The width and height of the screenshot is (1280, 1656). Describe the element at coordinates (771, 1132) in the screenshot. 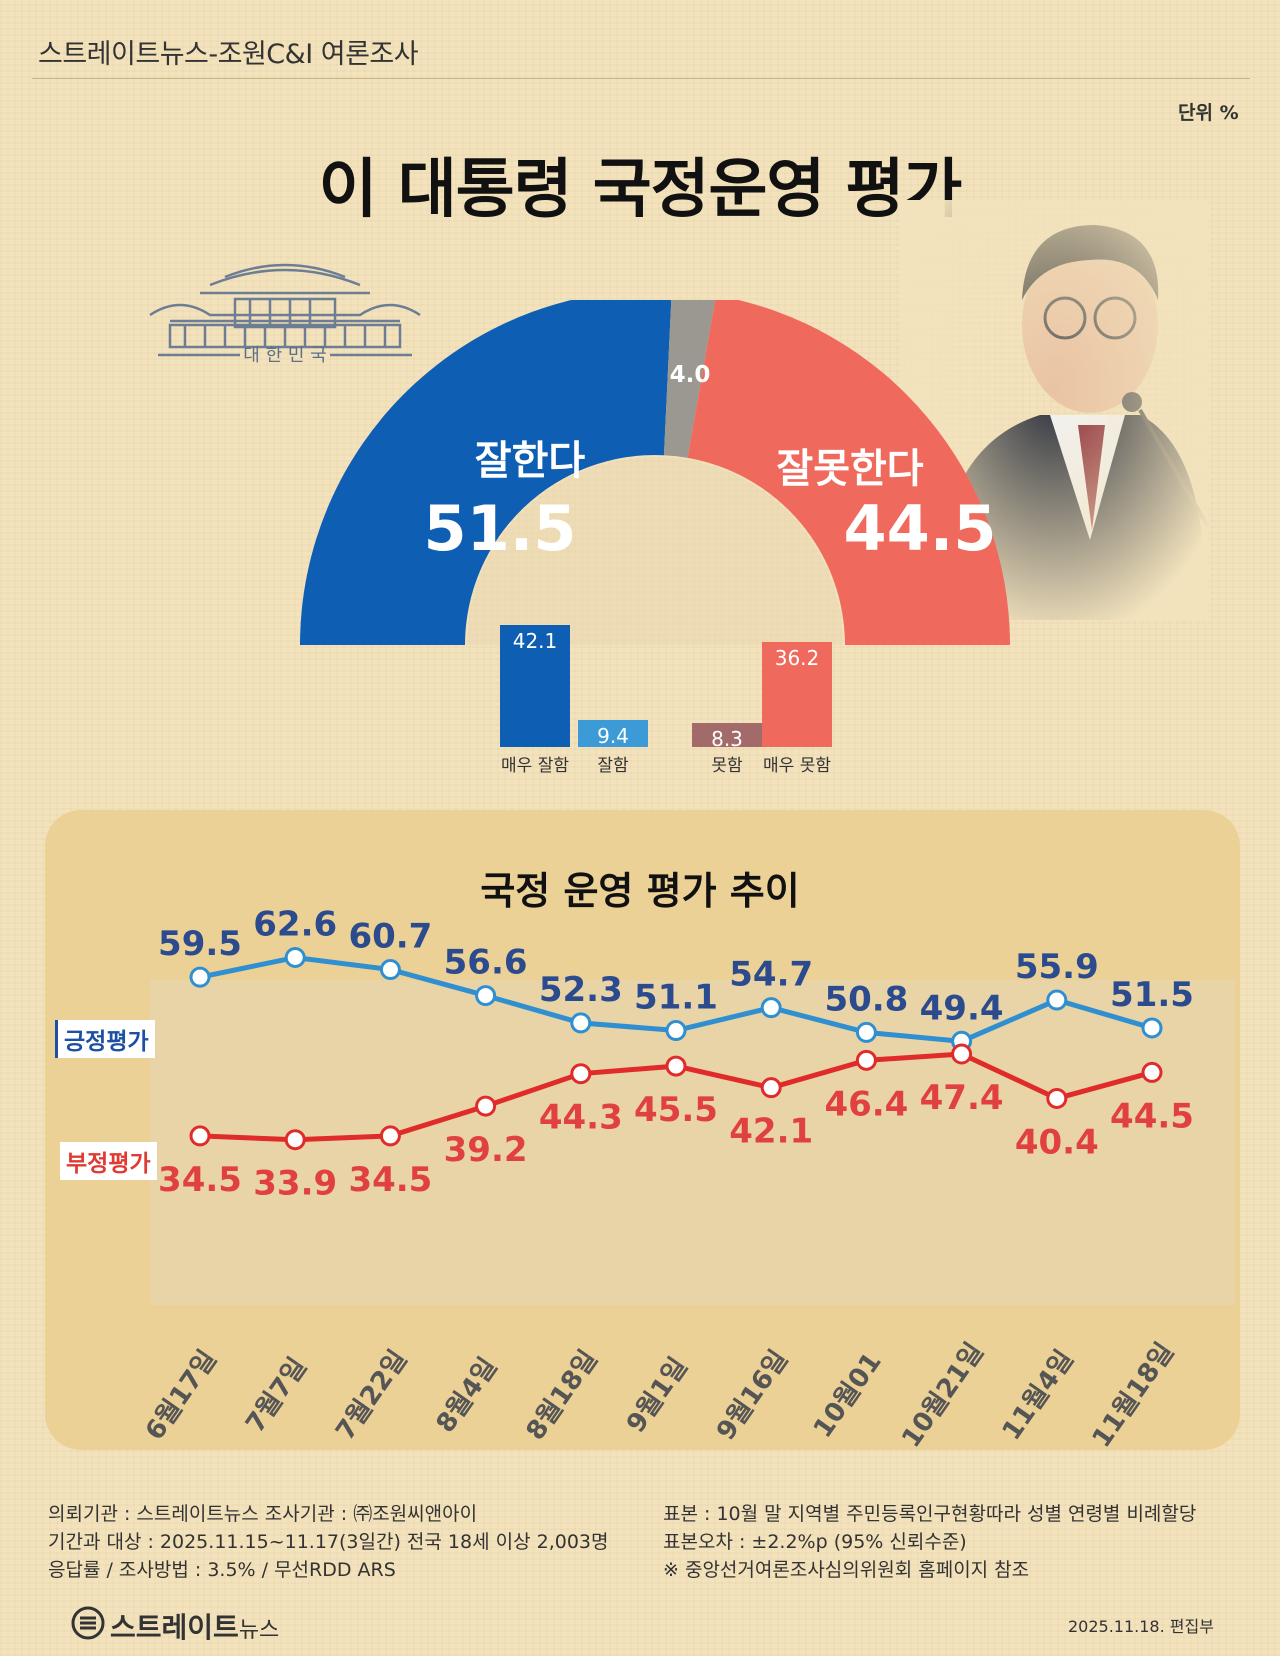

I see `data-label: 42.1` at that location.